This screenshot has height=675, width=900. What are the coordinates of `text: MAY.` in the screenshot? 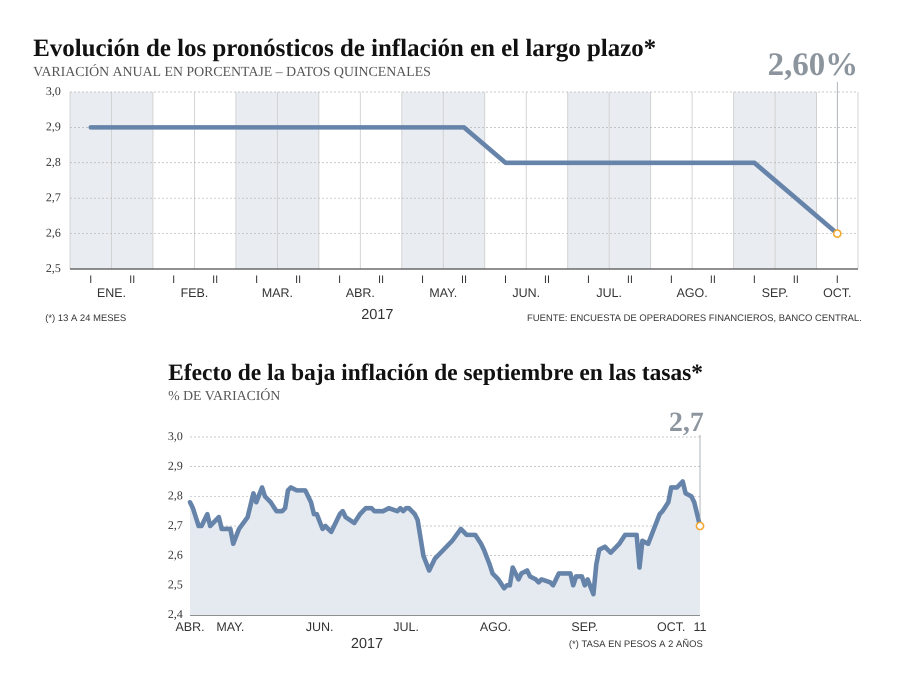 It's located at (443, 292).